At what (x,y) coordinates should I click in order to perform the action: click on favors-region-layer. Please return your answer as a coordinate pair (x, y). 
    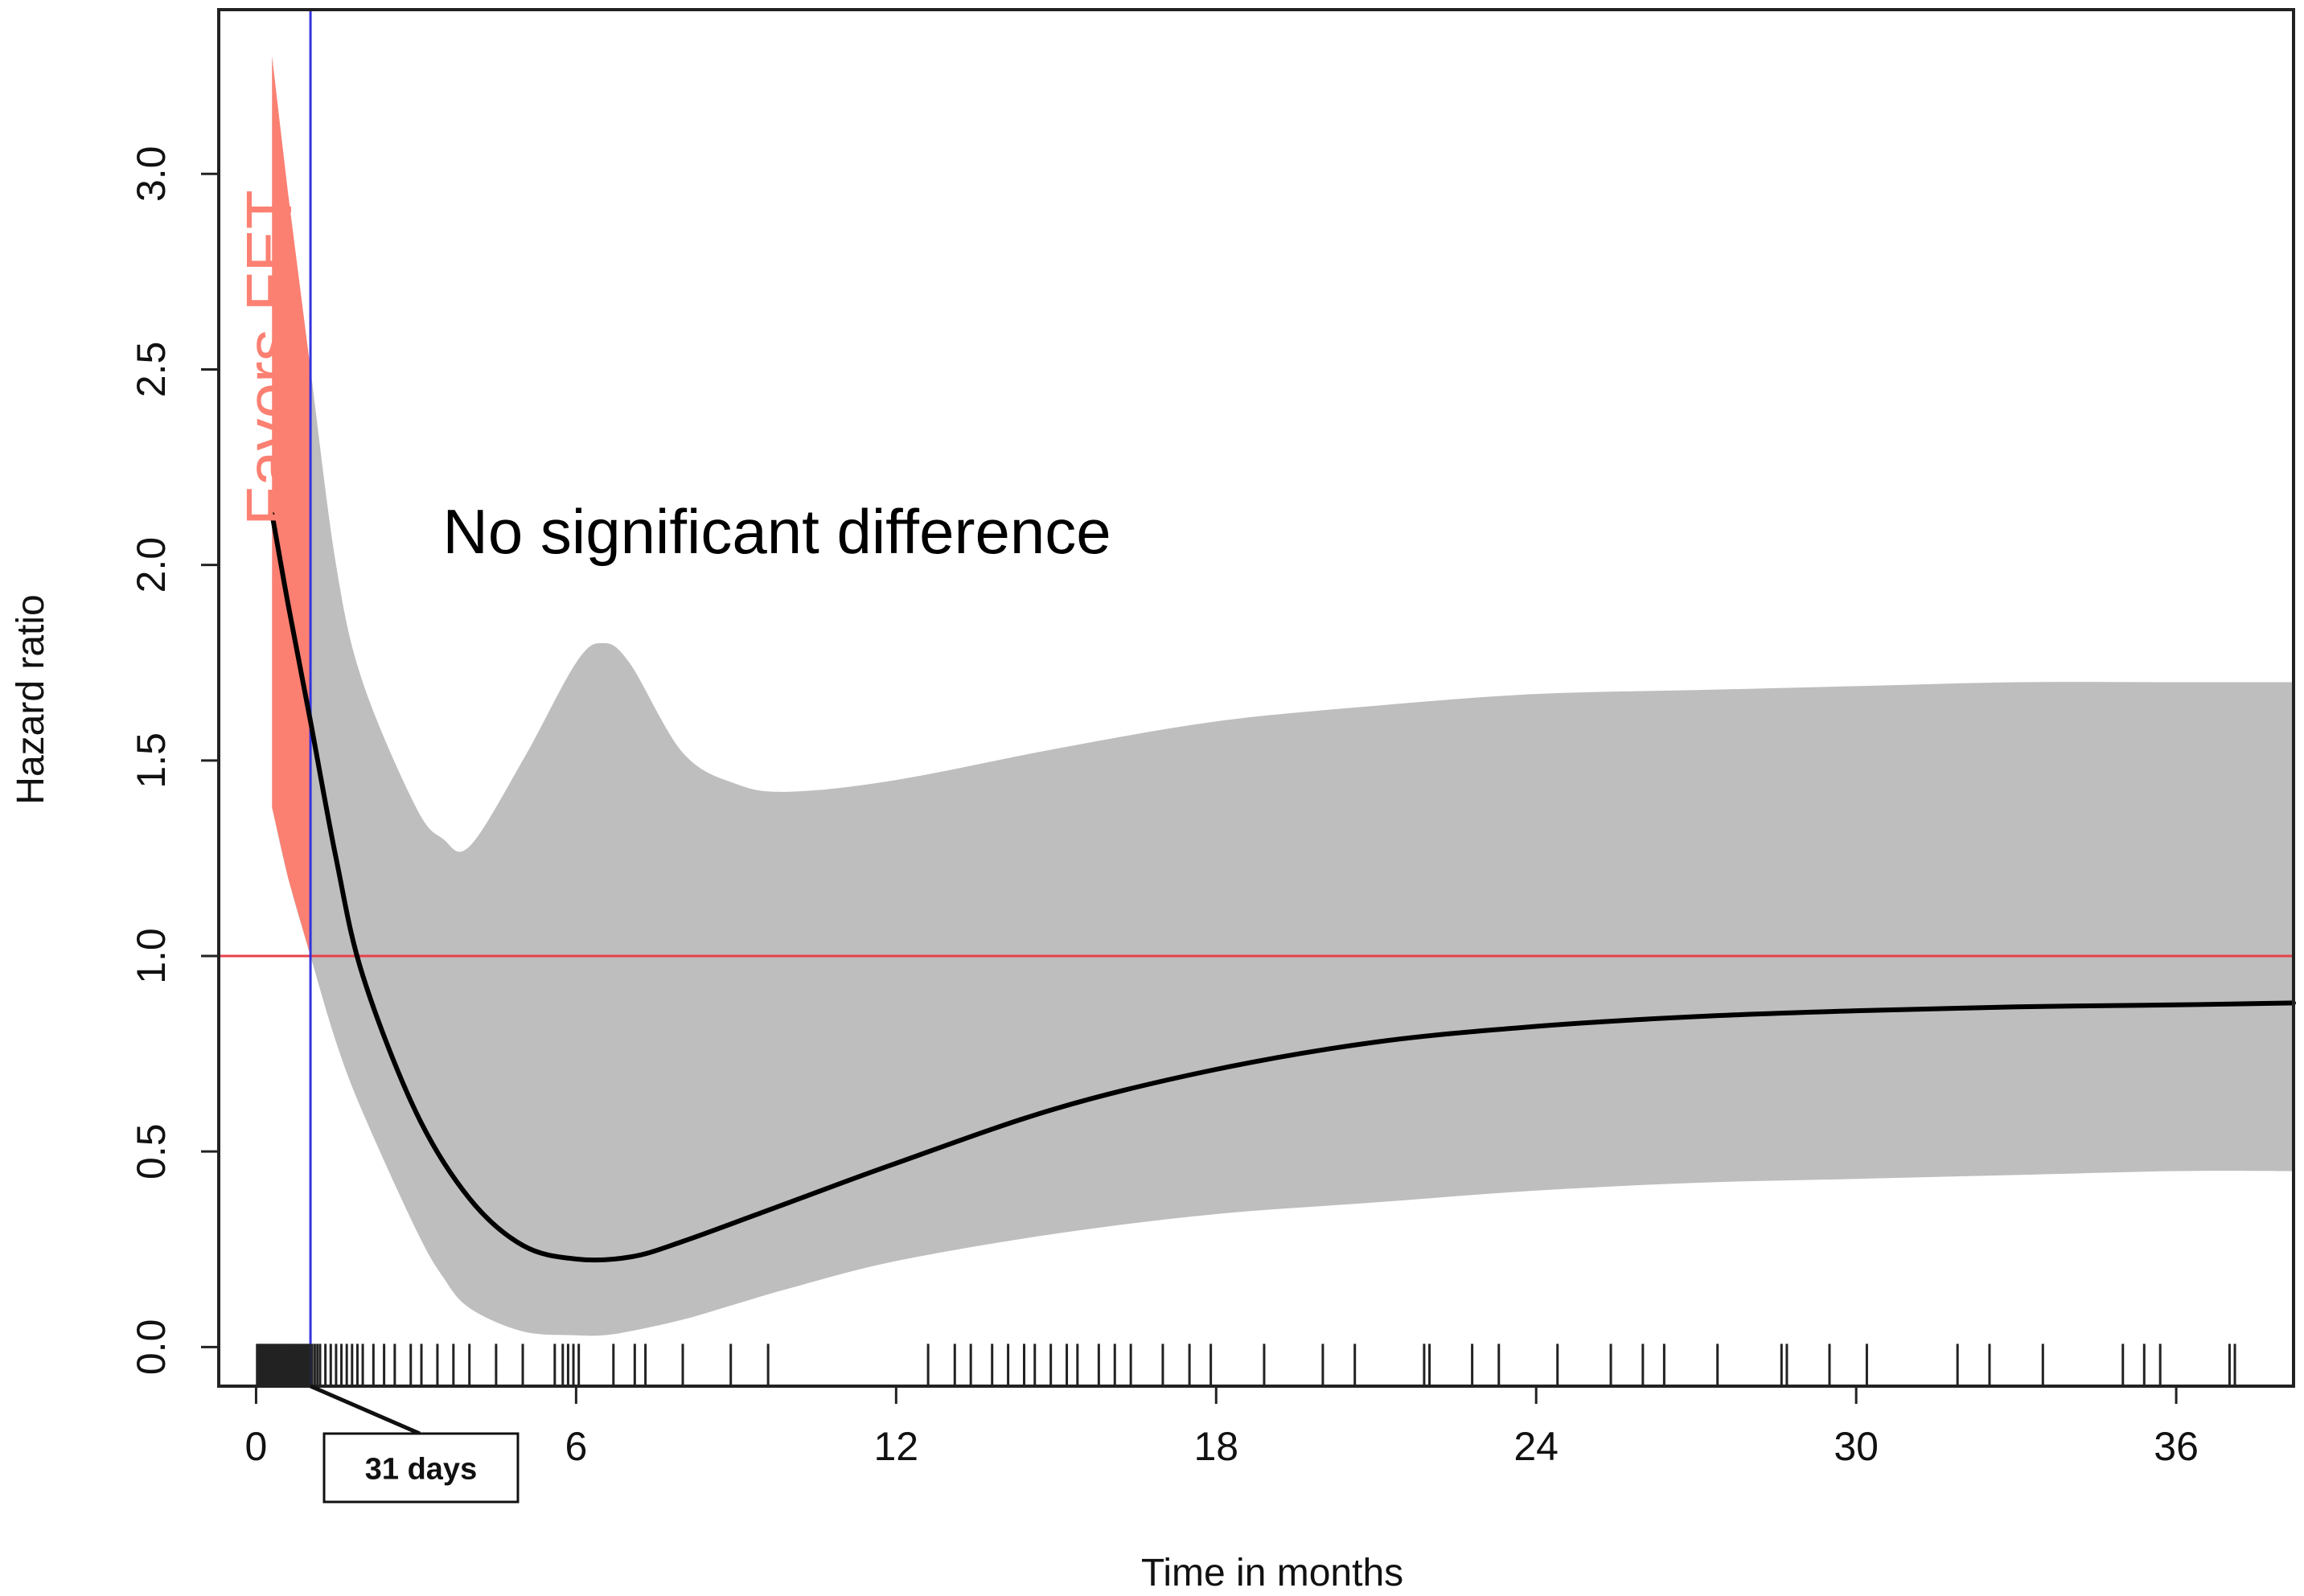
    Looking at the image, I should click on (291, 506).